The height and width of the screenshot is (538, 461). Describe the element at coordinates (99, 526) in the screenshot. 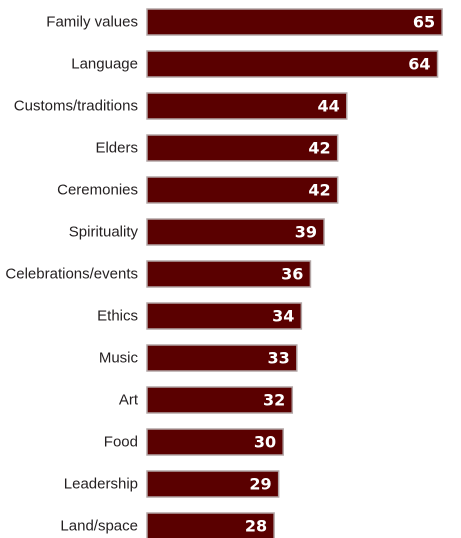

I see `category-label-land-space: Land/space` at that location.